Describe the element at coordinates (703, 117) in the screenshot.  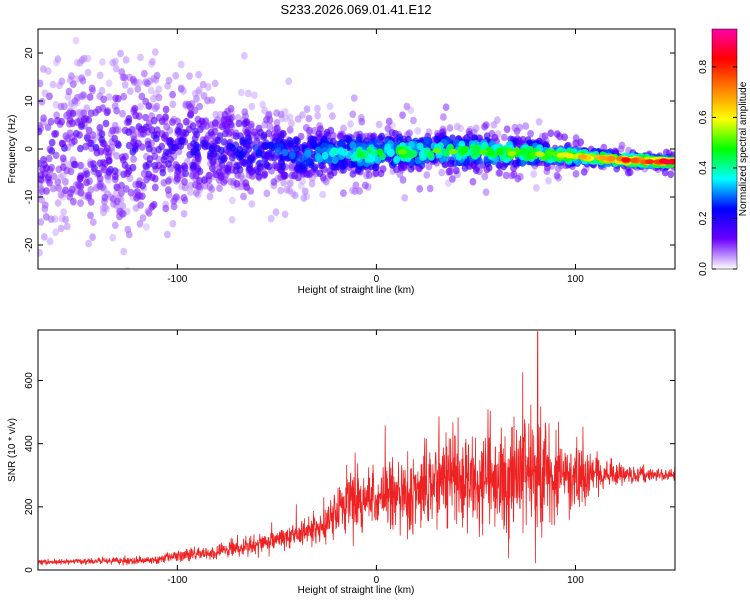
I see `colorbar-tick-label: 0.6` at that location.